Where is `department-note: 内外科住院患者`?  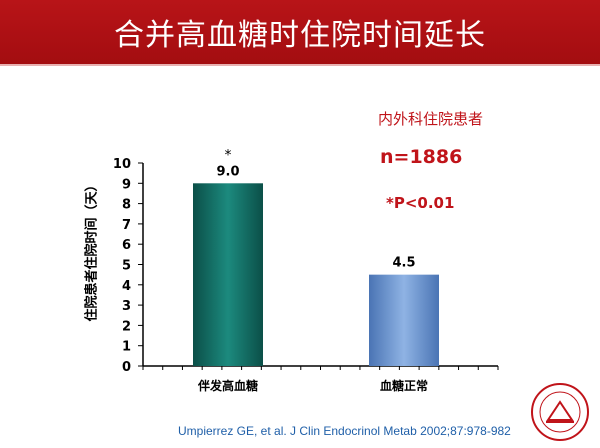
department-note: 内外科住院患者 is located at coordinates (431, 119).